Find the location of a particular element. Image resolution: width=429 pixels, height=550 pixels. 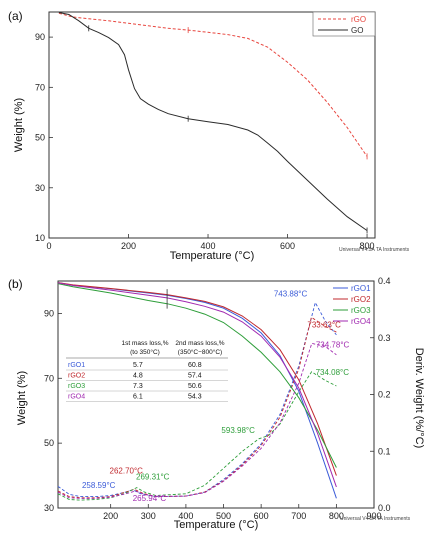

table-cell-second-loss: 50.6 is located at coordinates (195, 386).